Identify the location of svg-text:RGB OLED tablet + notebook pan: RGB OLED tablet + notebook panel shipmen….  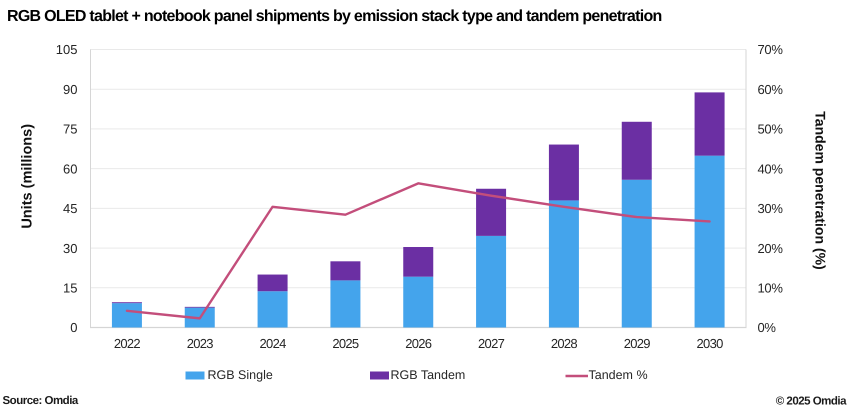
(334, 16).